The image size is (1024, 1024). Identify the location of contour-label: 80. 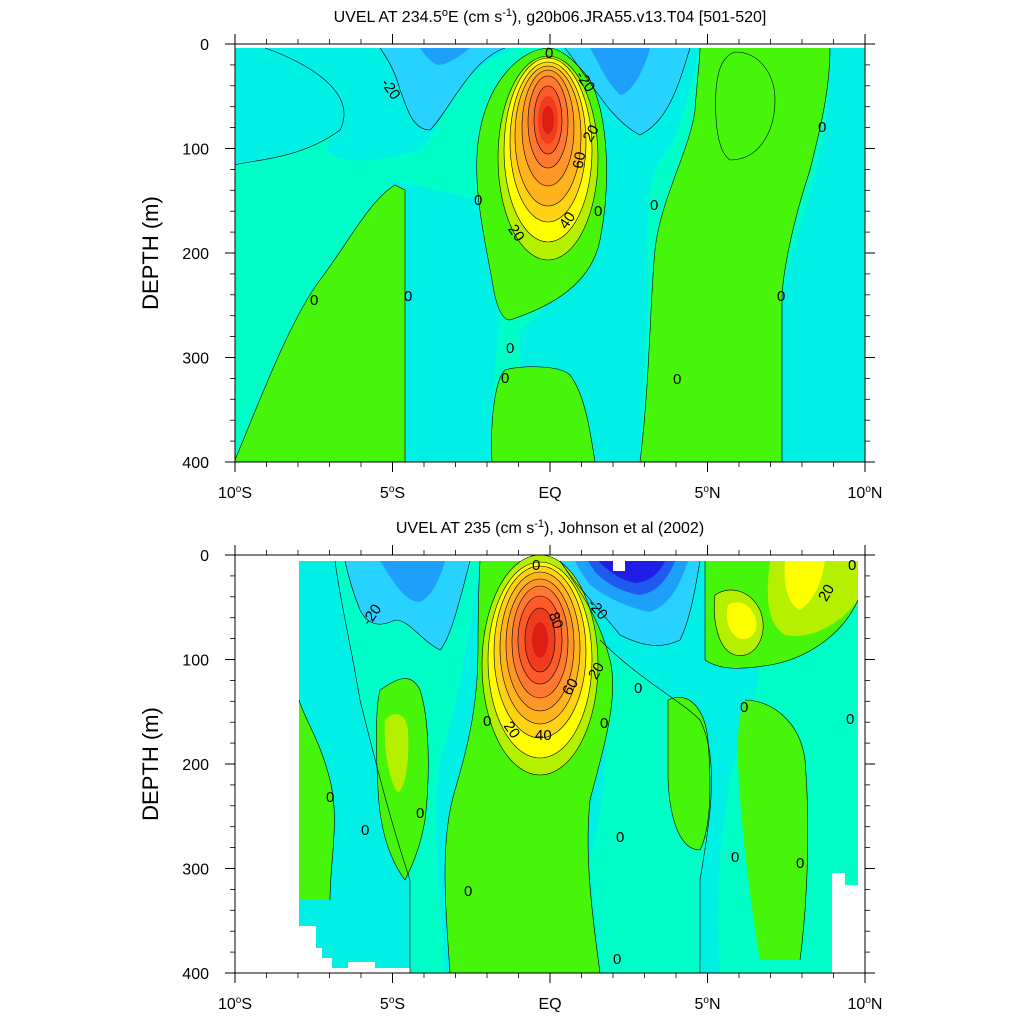
(556, 620).